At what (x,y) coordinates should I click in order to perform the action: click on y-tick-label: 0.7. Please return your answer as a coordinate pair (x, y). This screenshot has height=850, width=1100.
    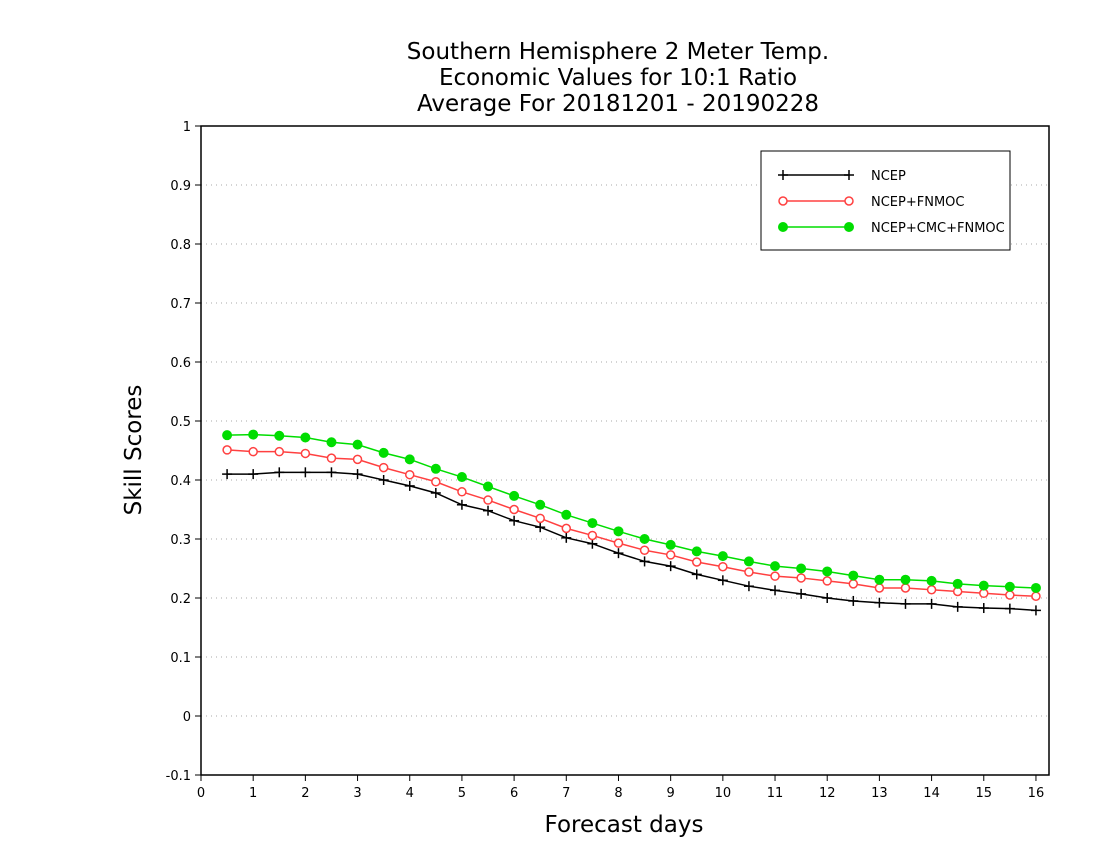
    Looking at the image, I should click on (180, 304).